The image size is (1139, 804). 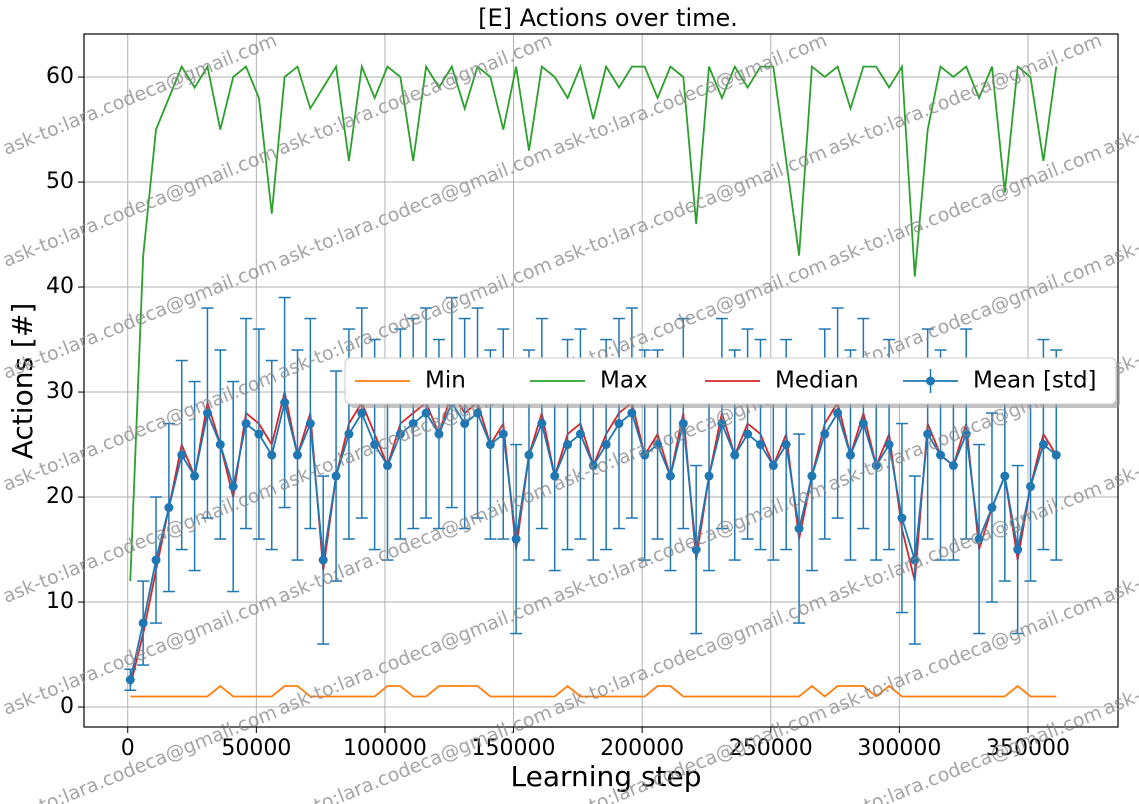 What do you see at coordinates (128, 748) in the screenshot?
I see `x-tick-label: 0` at bounding box center [128, 748].